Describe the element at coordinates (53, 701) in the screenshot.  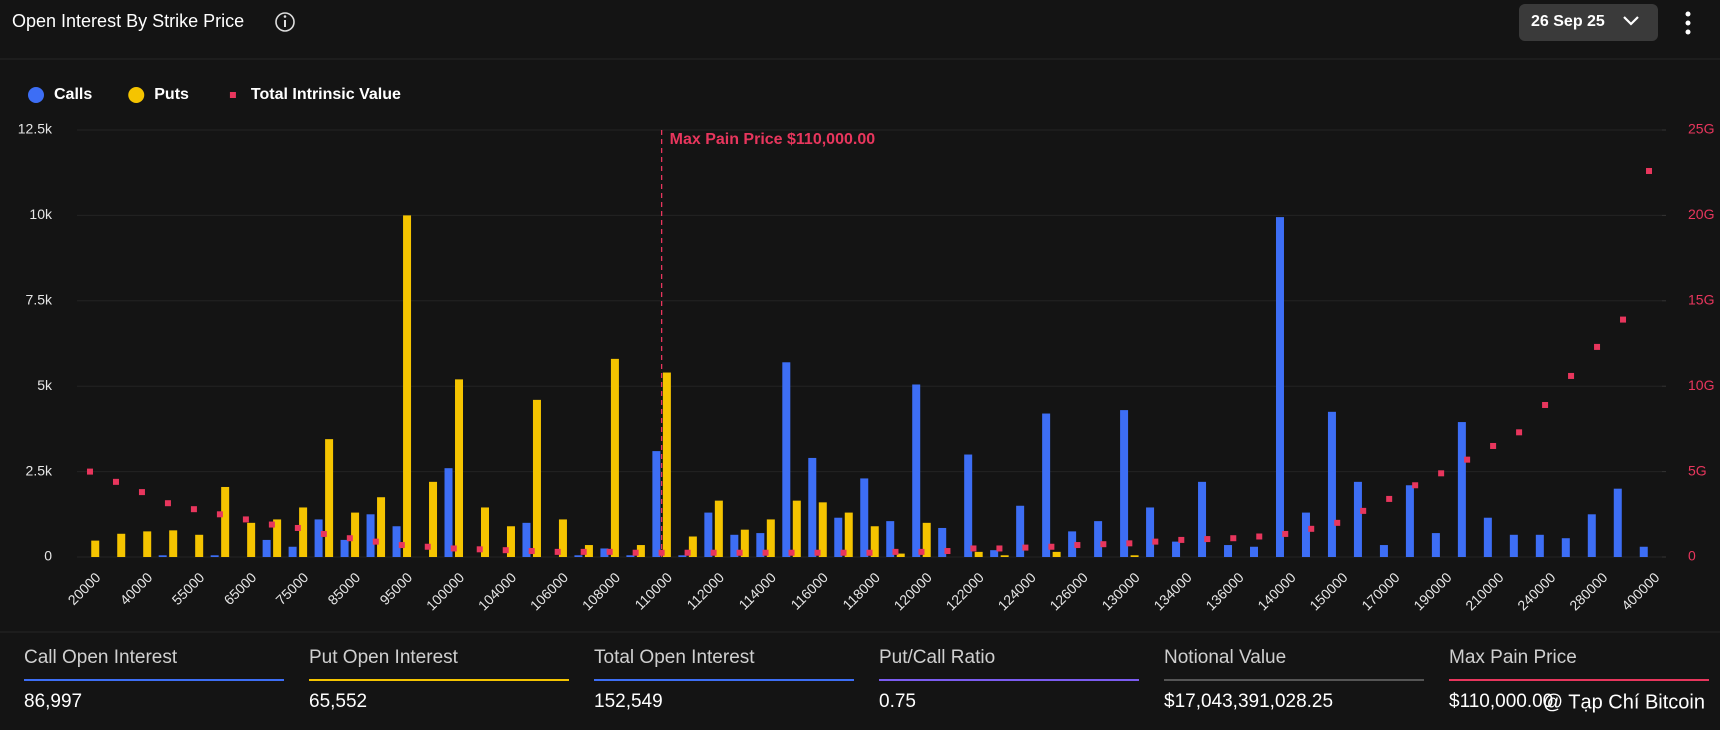
I see `stat-value: 86,997` at that location.